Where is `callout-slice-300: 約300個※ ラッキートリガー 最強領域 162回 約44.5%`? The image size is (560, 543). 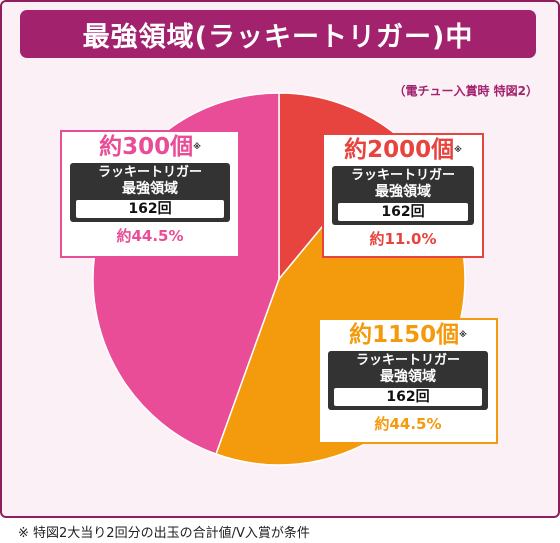
callout-slice-300: 約300個※ ラッキートリガー 最強領域 162回 約44.5% is located at coordinates (150, 194).